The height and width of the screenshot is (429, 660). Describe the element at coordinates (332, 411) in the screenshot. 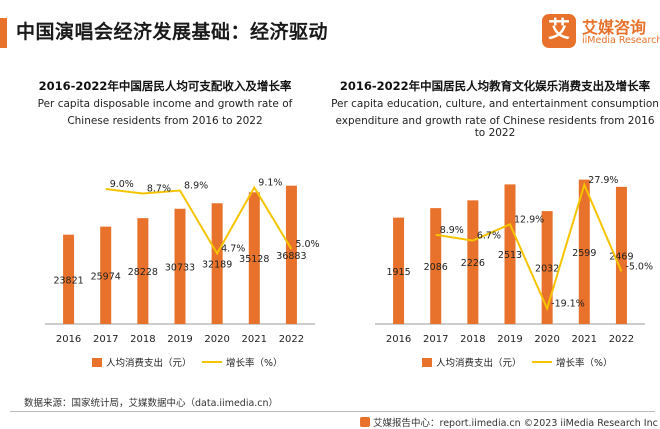

I see `footer-divider` at that location.